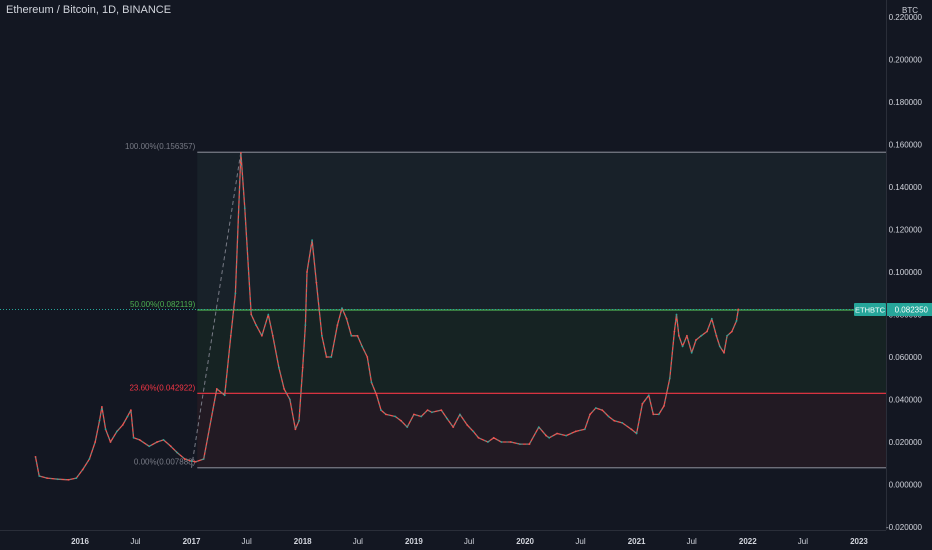  I want to click on fib-zone-middle, so click(541, 351).